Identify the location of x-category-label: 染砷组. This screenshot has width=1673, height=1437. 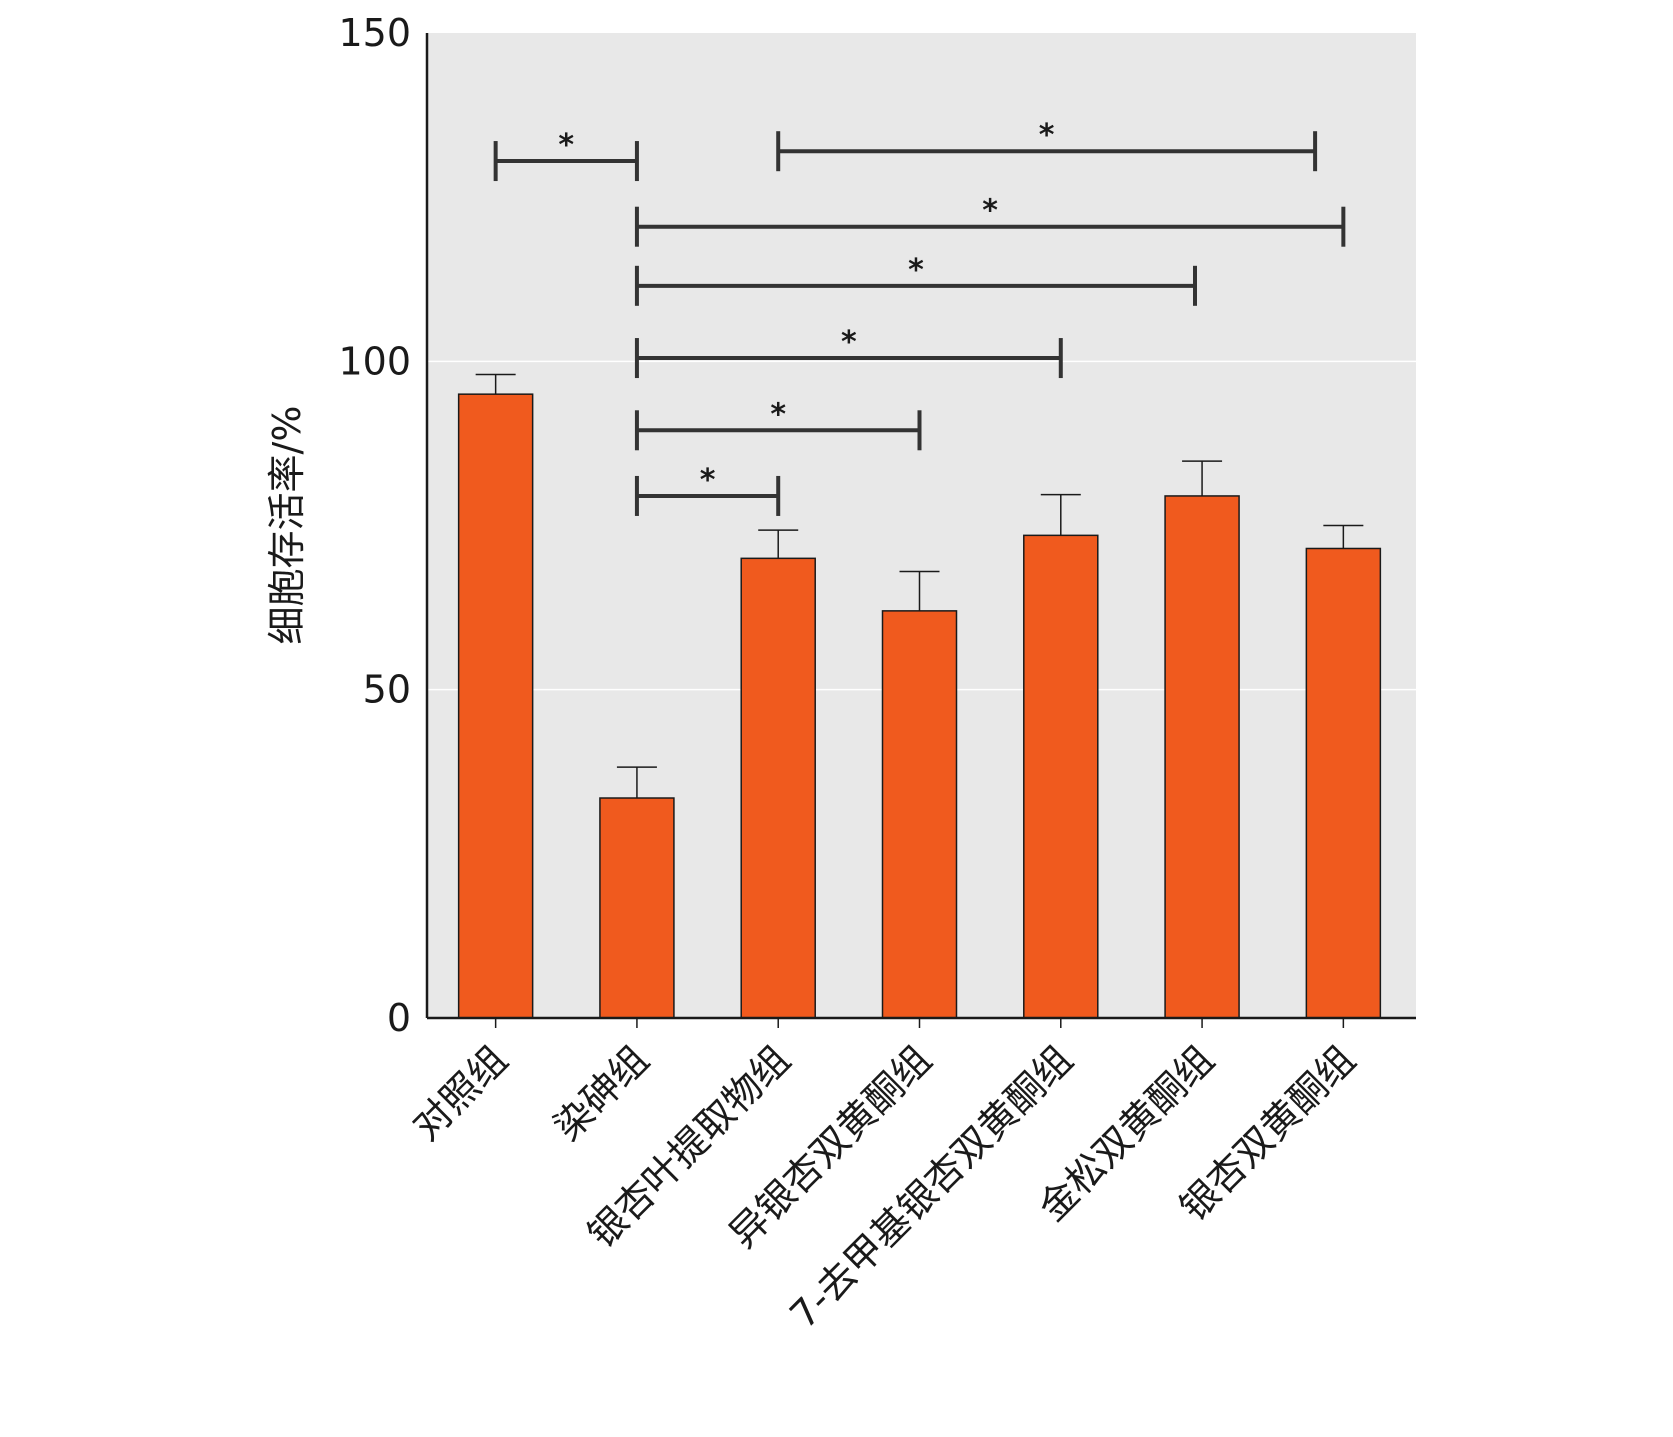
(602, 1093).